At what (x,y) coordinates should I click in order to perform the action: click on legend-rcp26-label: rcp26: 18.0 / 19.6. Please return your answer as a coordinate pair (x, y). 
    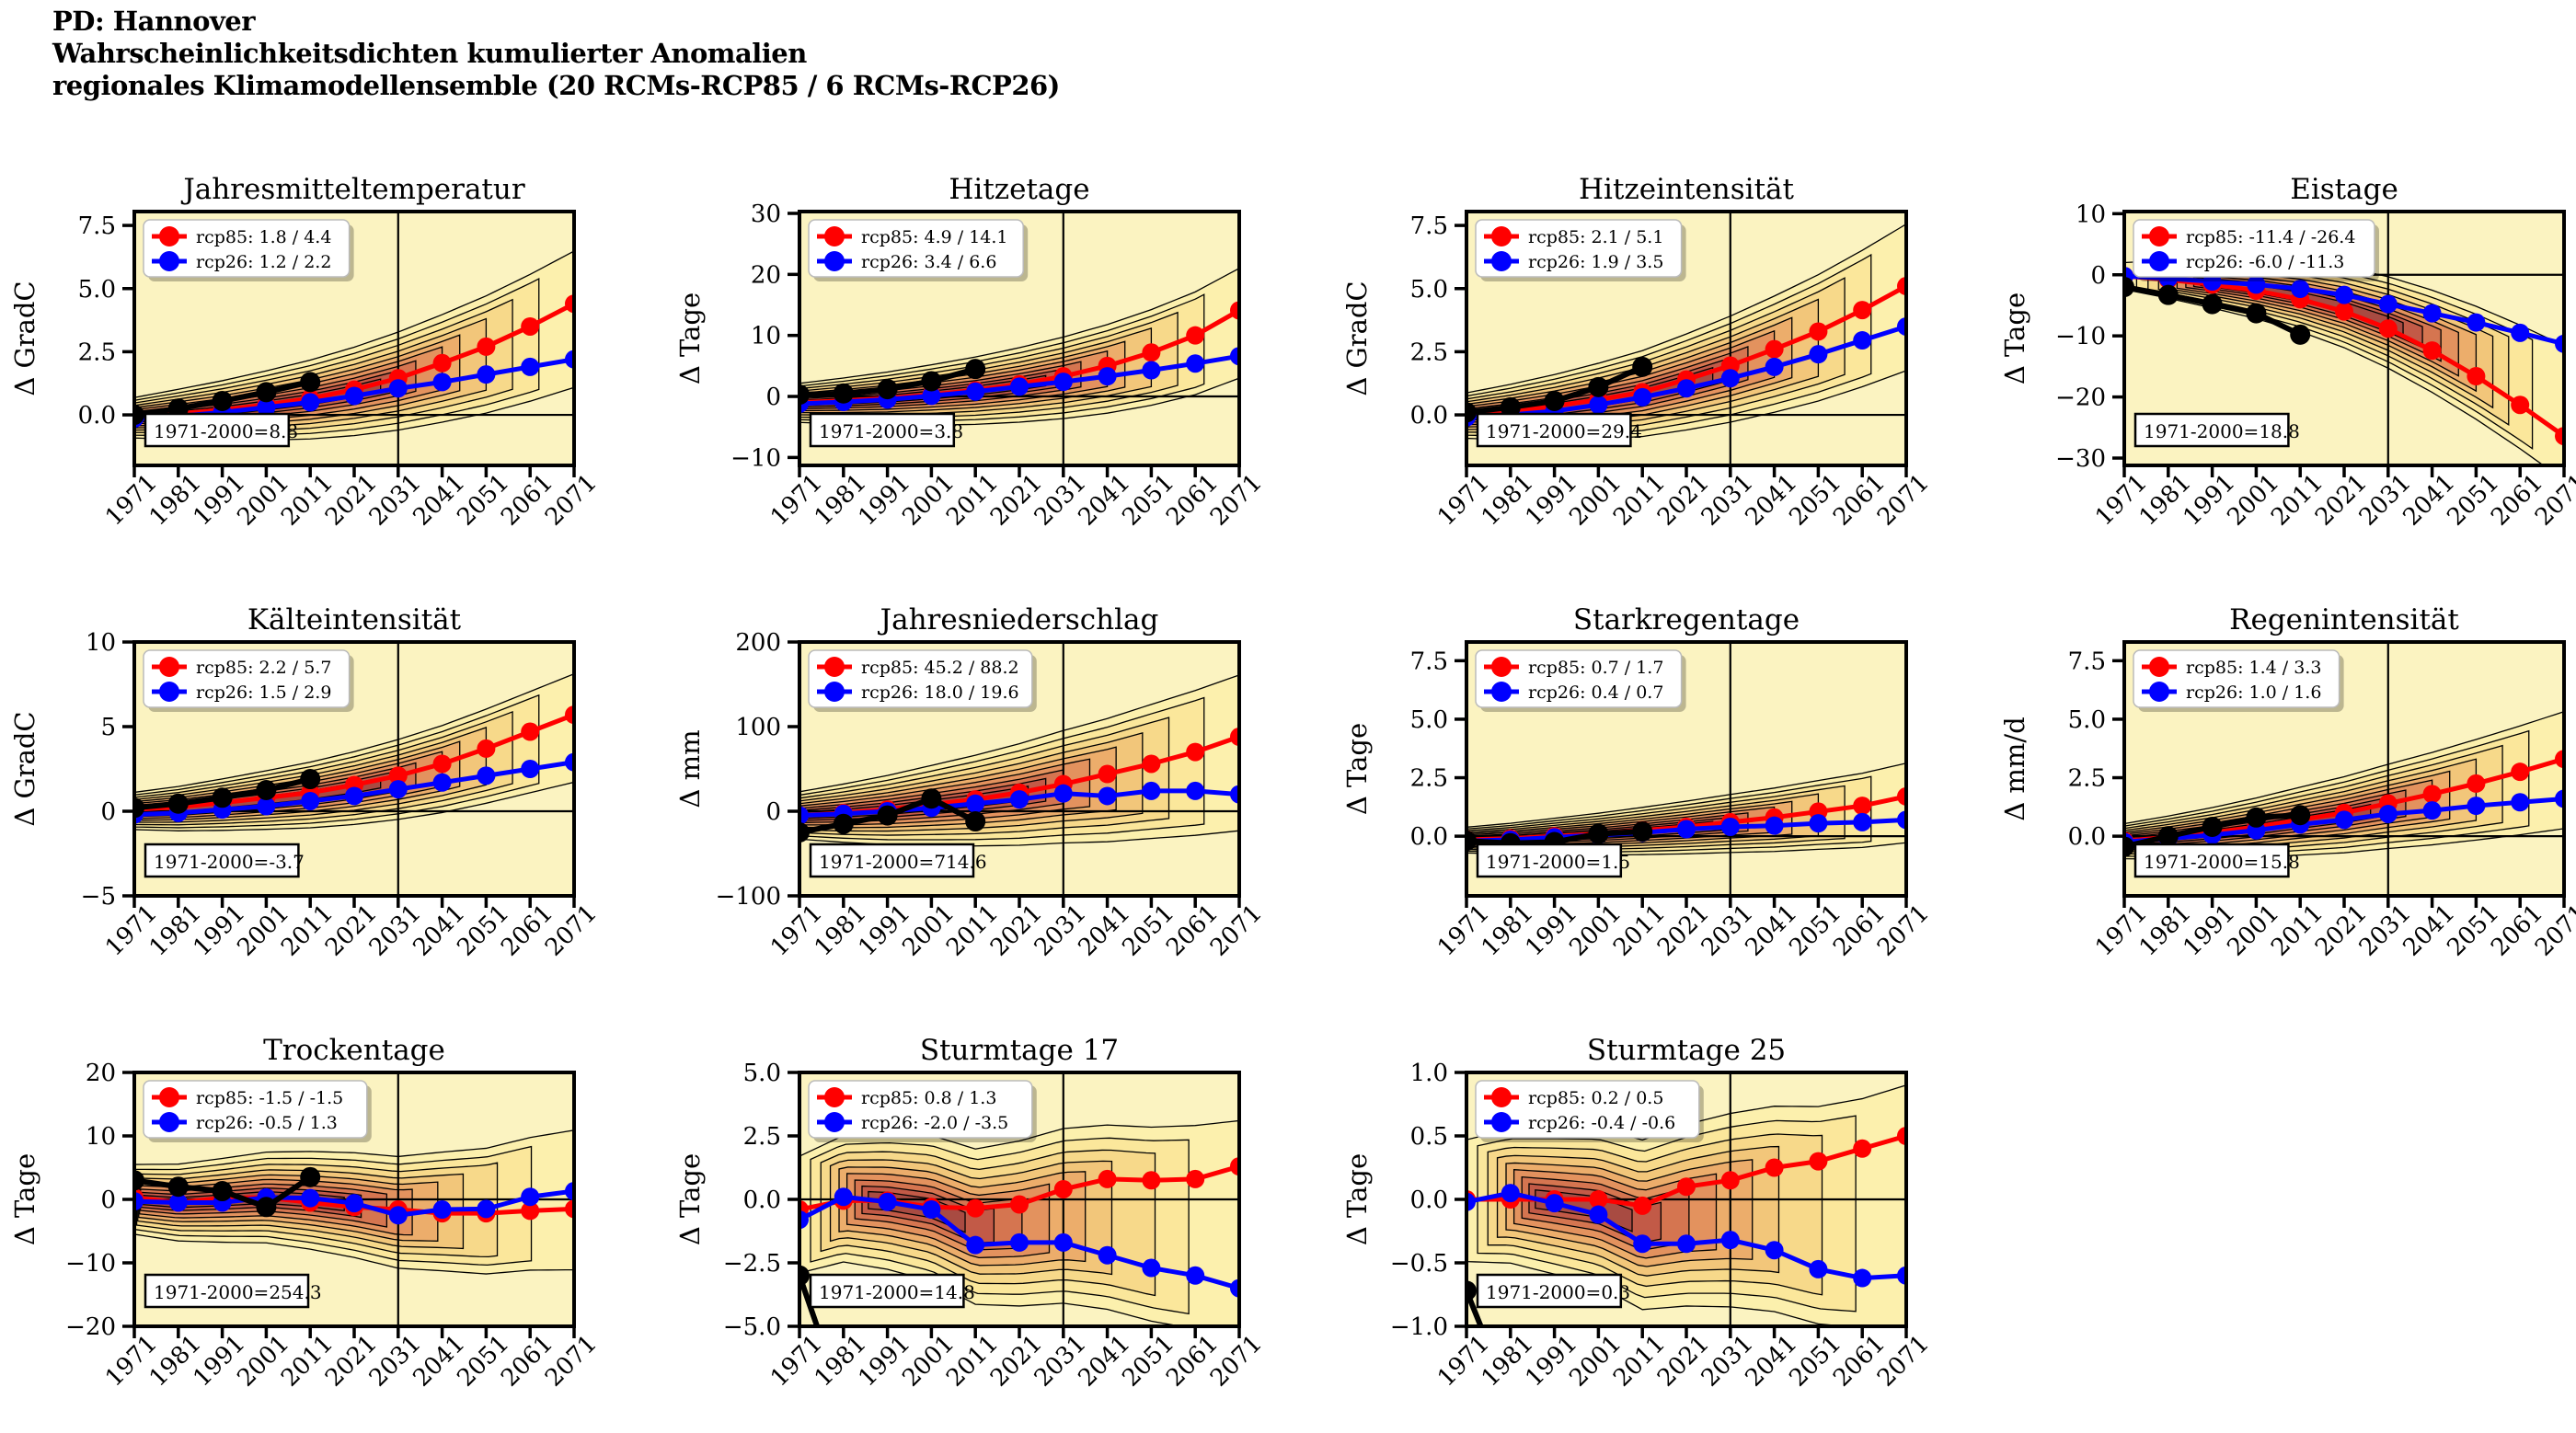
    Looking at the image, I should click on (940, 693).